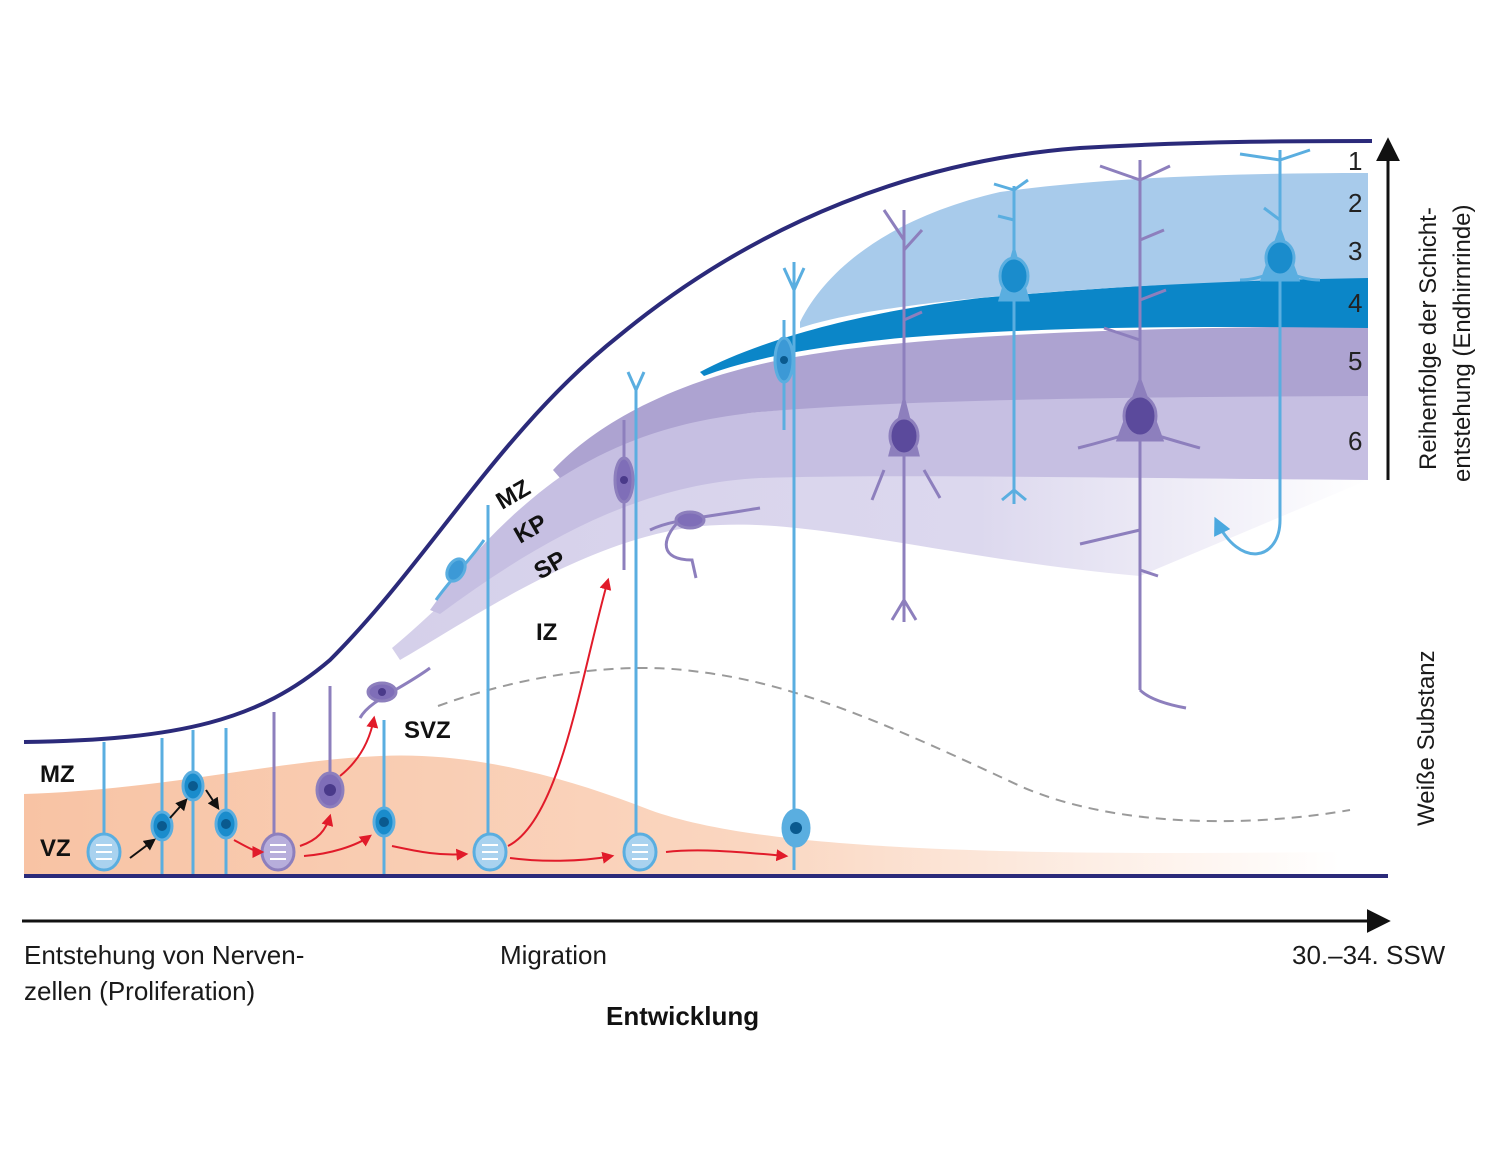  What do you see at coordinates (1355, 361) in the screenshot?
I see `layer-number: 5` at bounding box center [1355, 361].